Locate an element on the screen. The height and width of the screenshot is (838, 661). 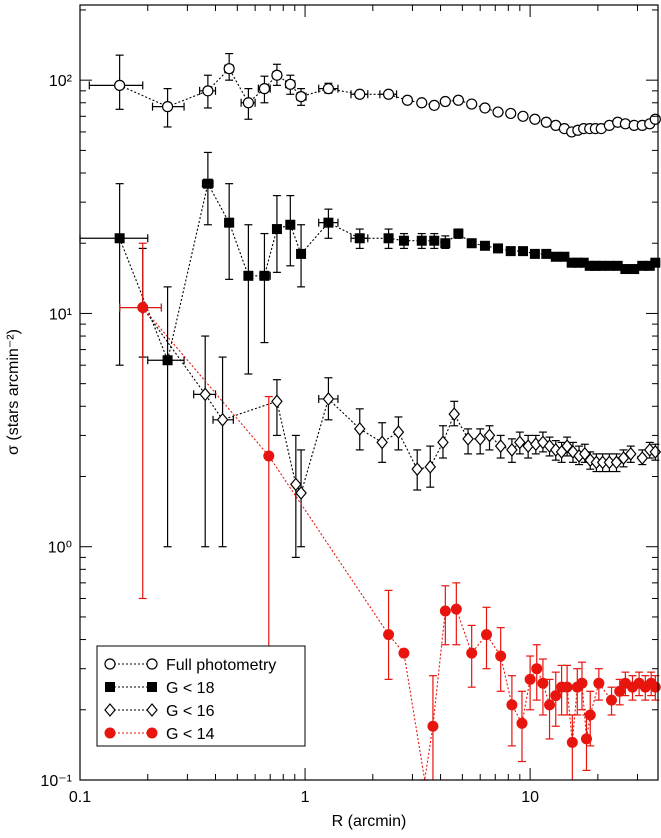
y-tick-label: 10⁻¹ is located at coordinates (56, 781).